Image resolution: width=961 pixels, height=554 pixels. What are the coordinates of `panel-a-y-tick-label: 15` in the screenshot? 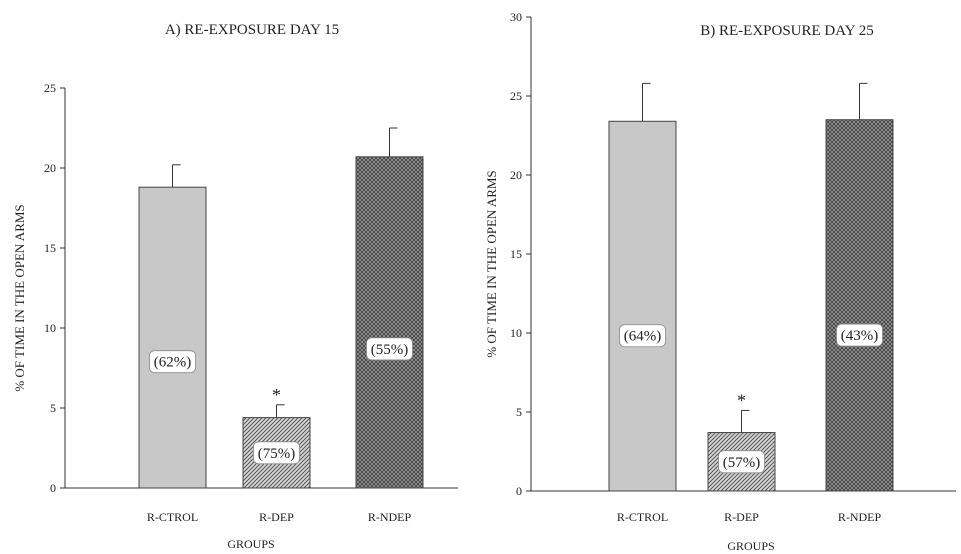 It's located at (50, 248).